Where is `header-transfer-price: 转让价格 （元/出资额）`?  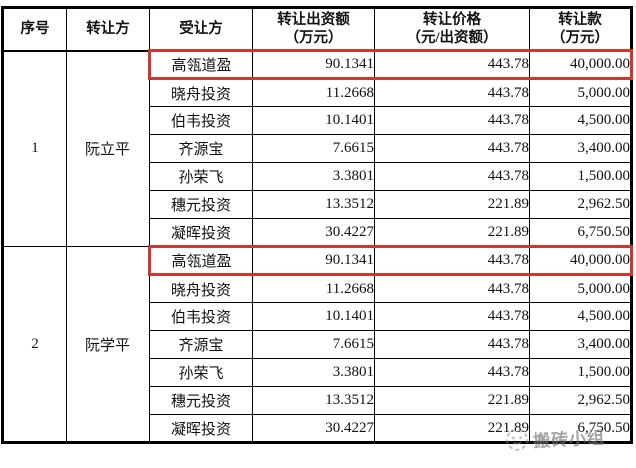 header-transfer-price: 转让价格 （元/出资额） is located at coordinates (452, 29).